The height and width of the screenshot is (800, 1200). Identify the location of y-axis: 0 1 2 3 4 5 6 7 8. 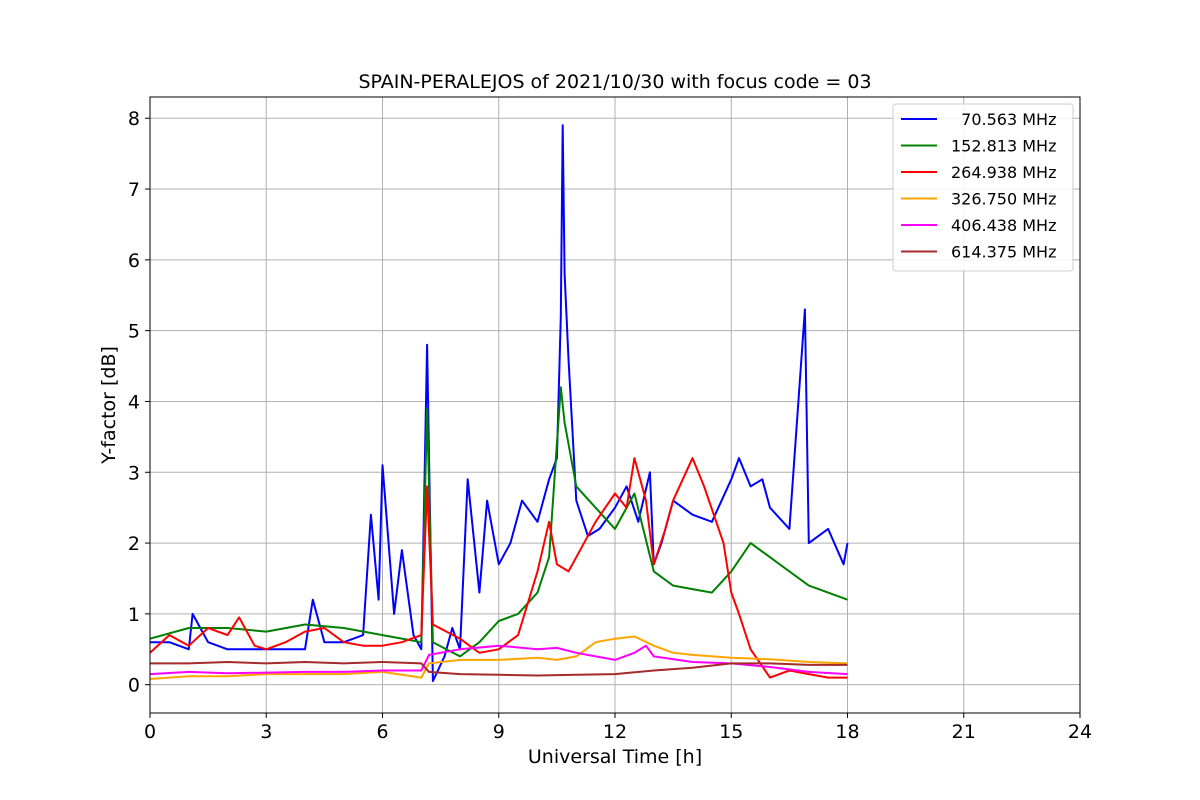
(139, 402).